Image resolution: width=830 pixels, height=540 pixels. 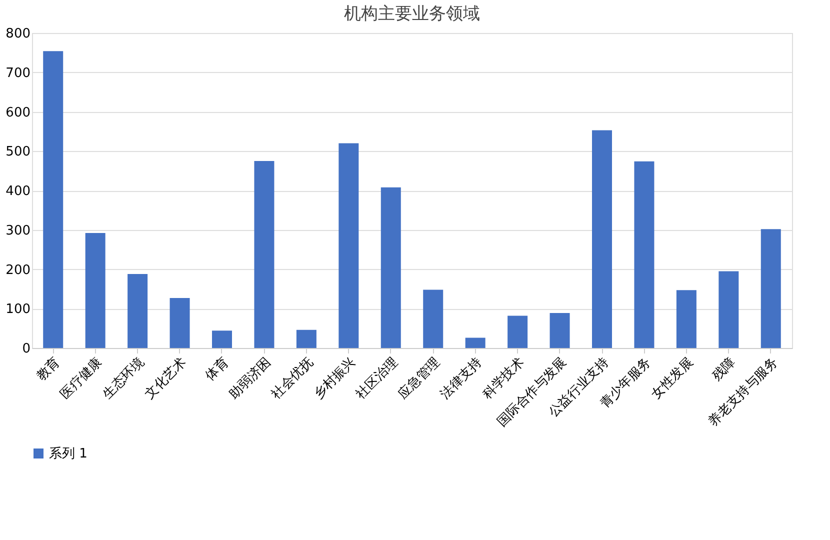 I want to click on y-tick-label: 200, so click(x=18, y=270).